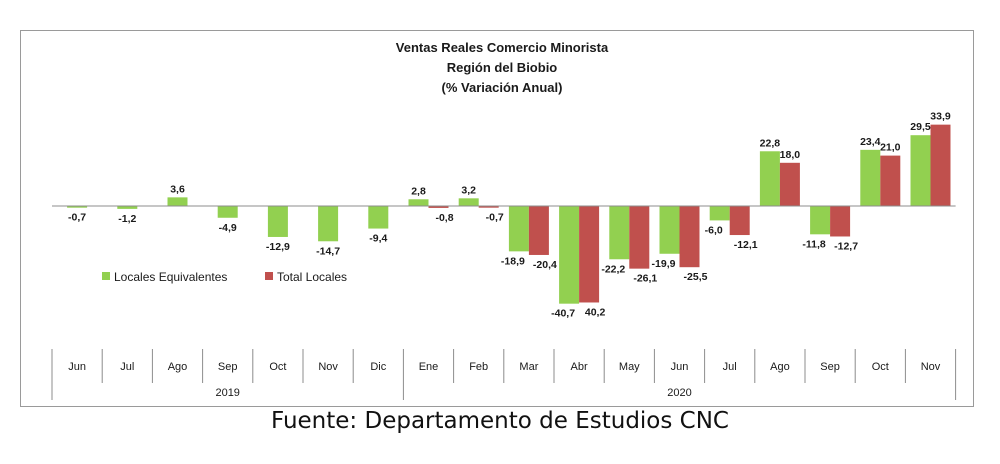  Describe the element at coordinates (880, 367) in the screenshot. I see `x-tick-label-16: Oct` at that location.